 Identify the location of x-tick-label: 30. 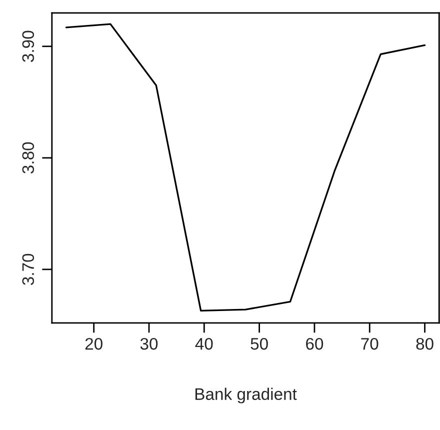
(149, 344).